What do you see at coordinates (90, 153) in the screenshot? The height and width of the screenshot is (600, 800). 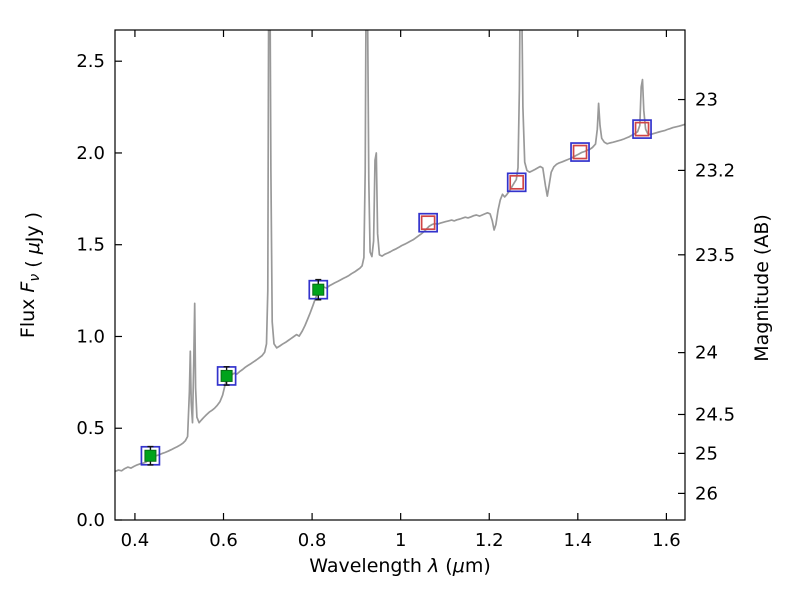 I see `y-tick-label-left: 2.0` at bounding box center [90, 153].